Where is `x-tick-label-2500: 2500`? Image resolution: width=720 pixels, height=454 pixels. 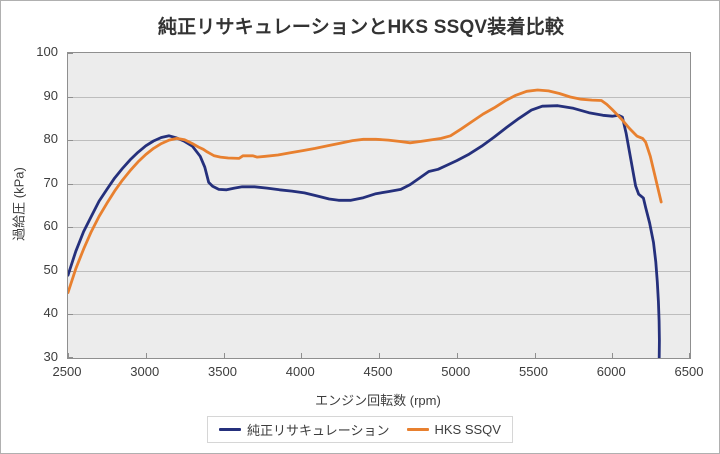 x-tick-label-2500: 2500 is located at coordinates (67, 371).